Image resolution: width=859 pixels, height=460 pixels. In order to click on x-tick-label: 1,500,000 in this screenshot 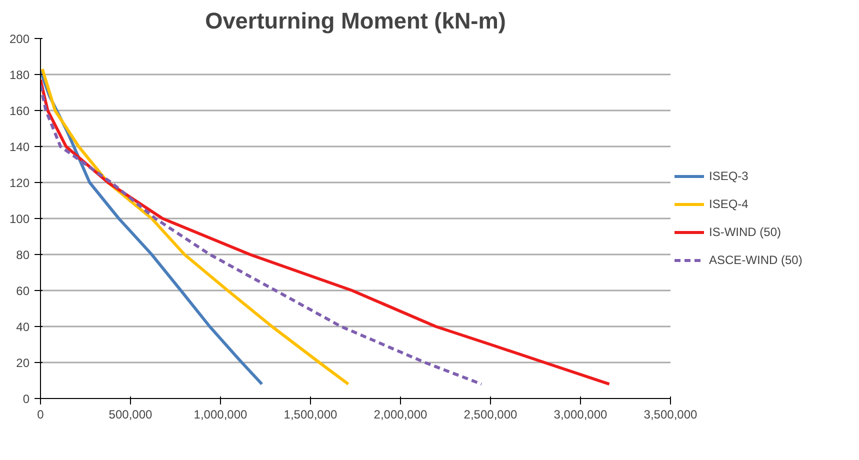, I will do `click(311, 415)`.